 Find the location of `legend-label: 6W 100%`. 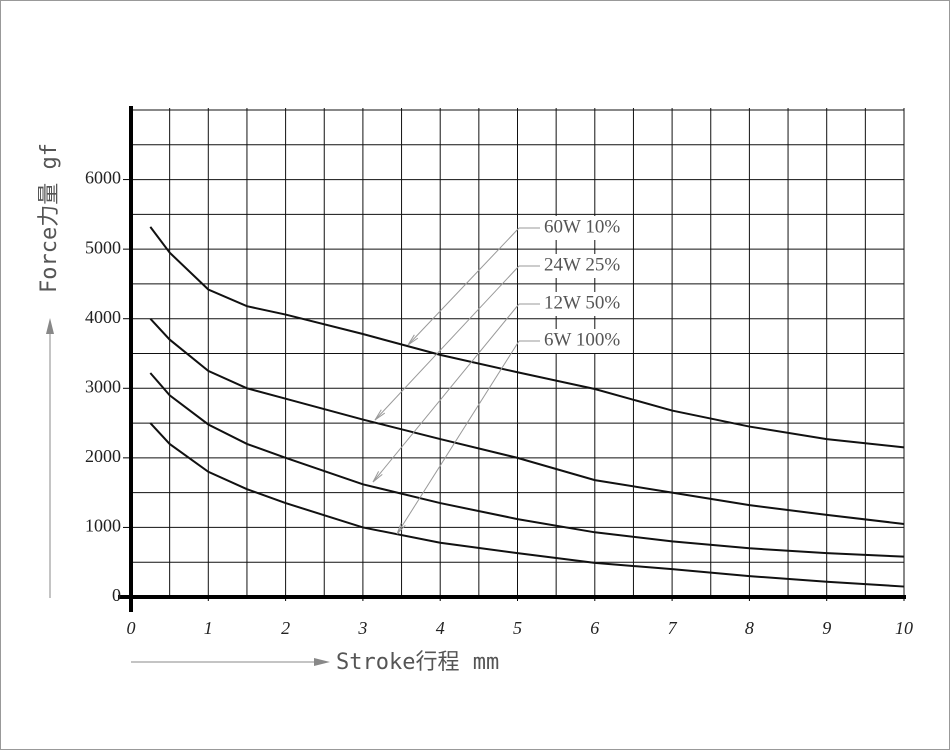

legend-label: 6W 100% is located at coordinates (582, 339).